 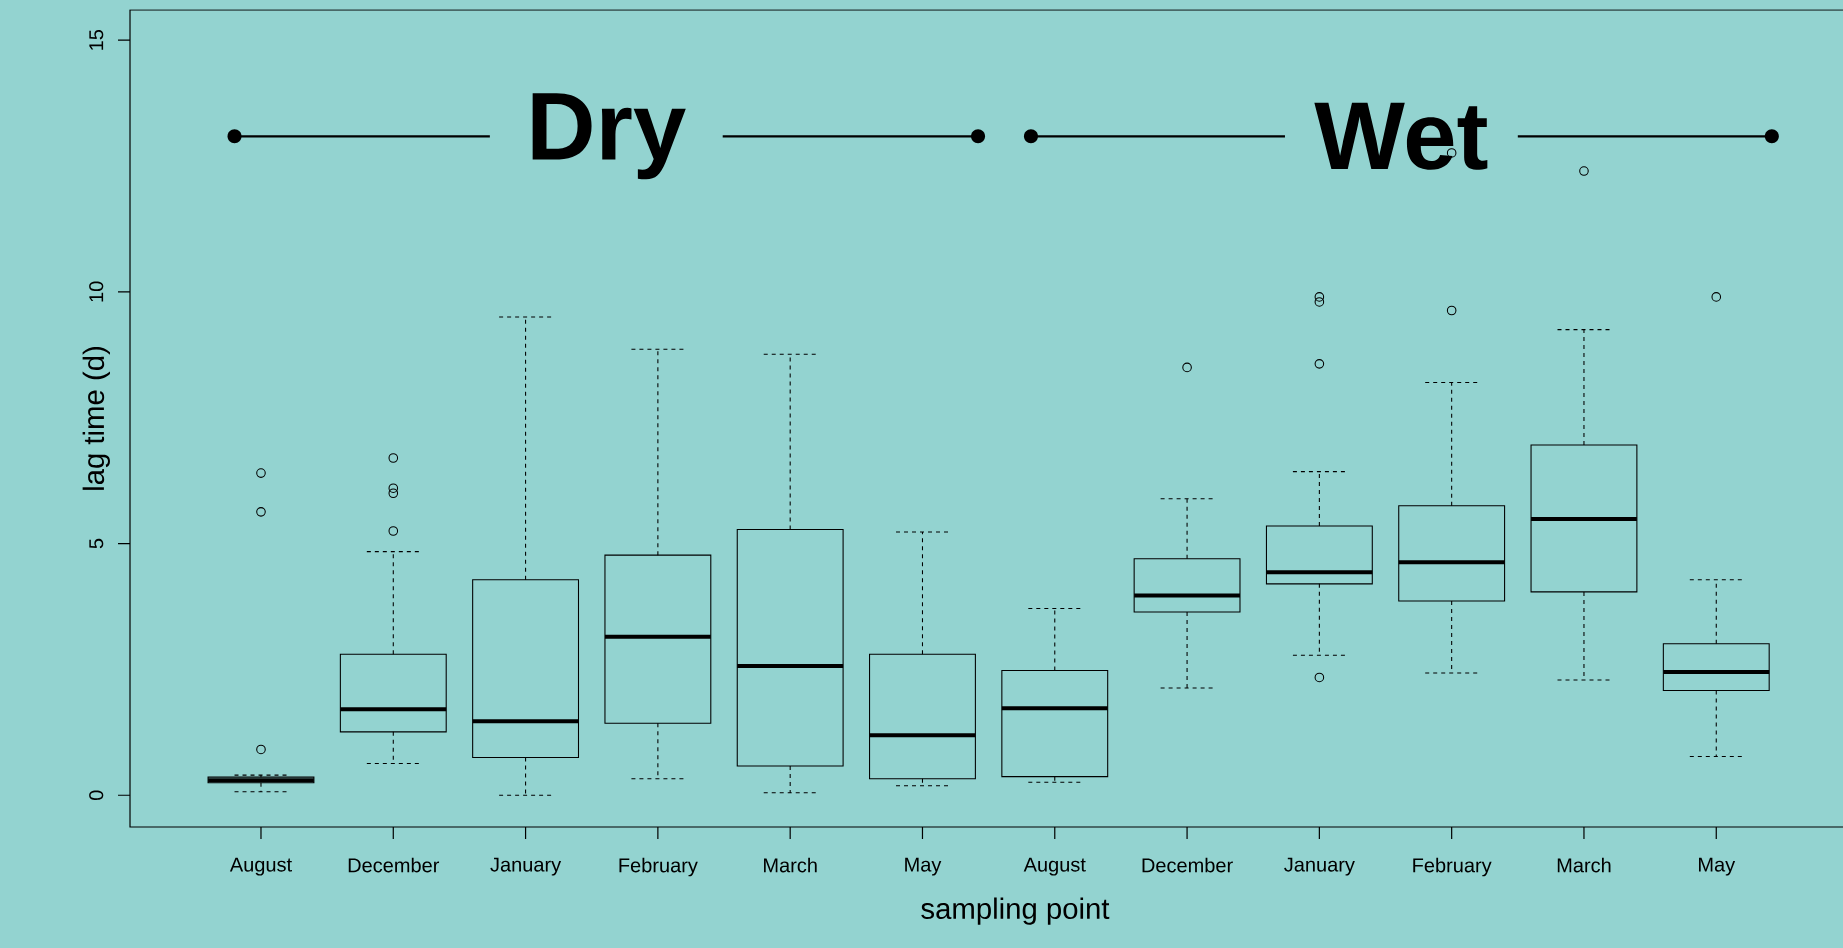 What do you see at coordinates (96, 291) in the screenshot?
I see `y-tick-label: 10` at bounding box center [96, 291].